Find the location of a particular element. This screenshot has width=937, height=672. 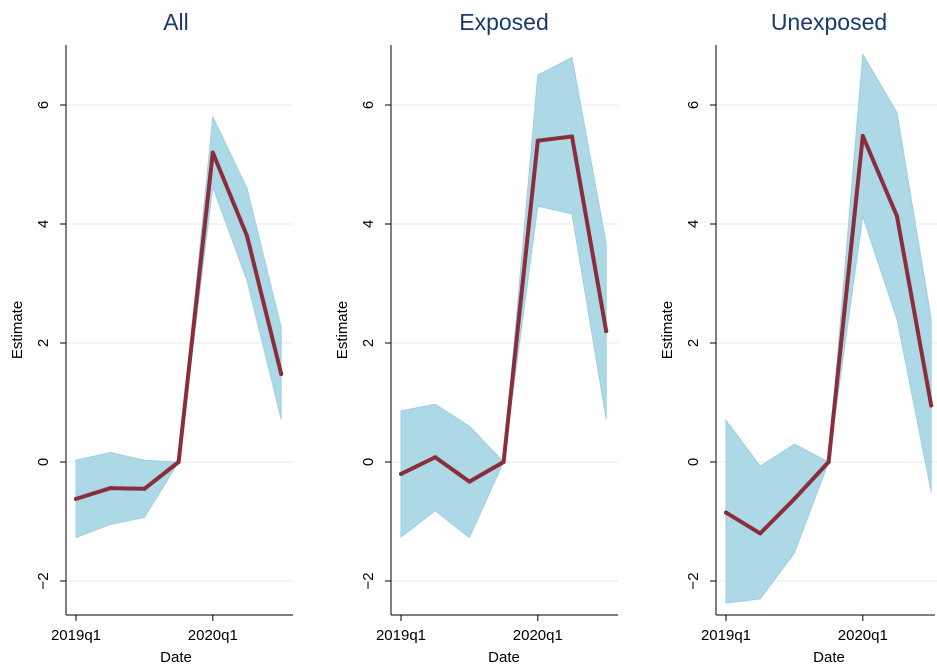

confidence-band is located at coordinates (178, 327).